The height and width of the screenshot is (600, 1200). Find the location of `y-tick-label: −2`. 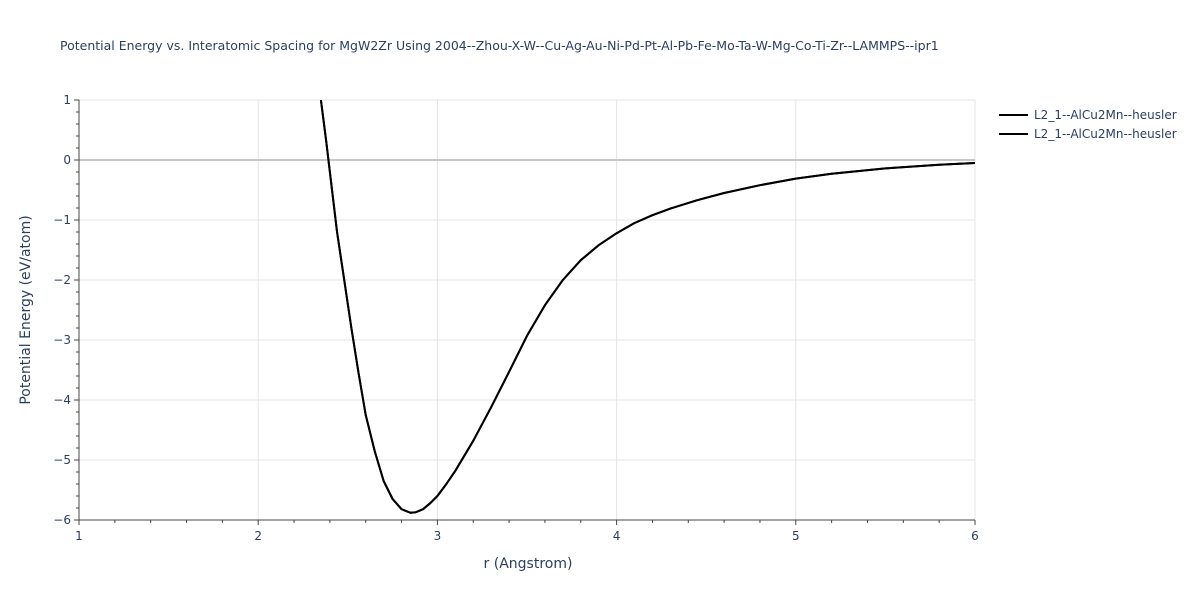

y-tick-label: −2 is located at coordinates (62, 280).